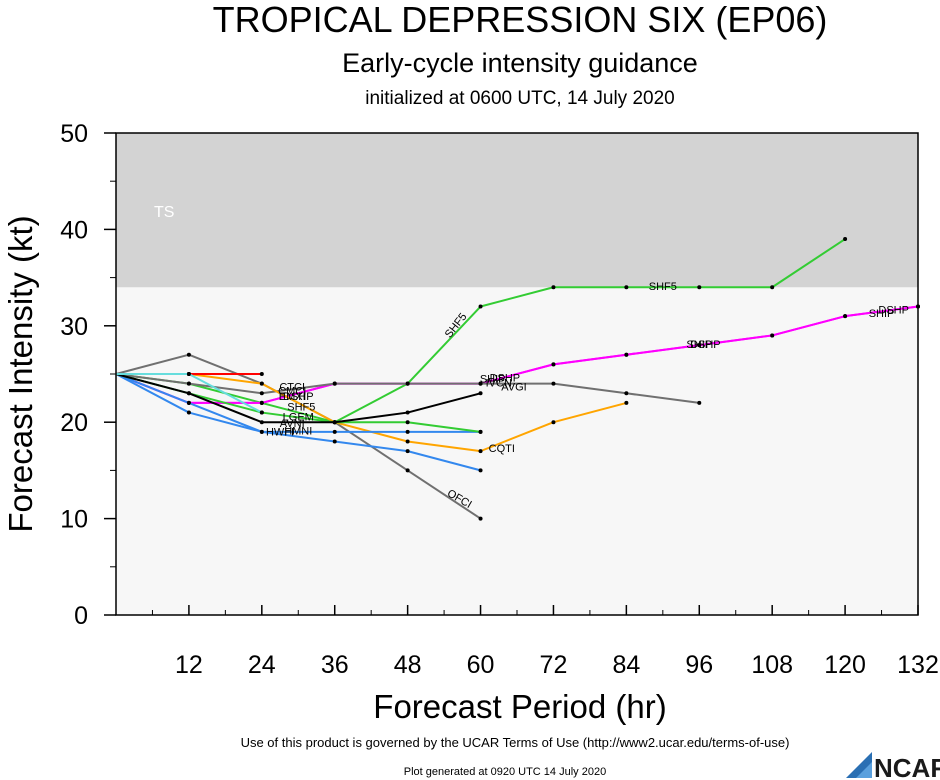  I want to click on x-tick-label: 24, so click(262, 665).